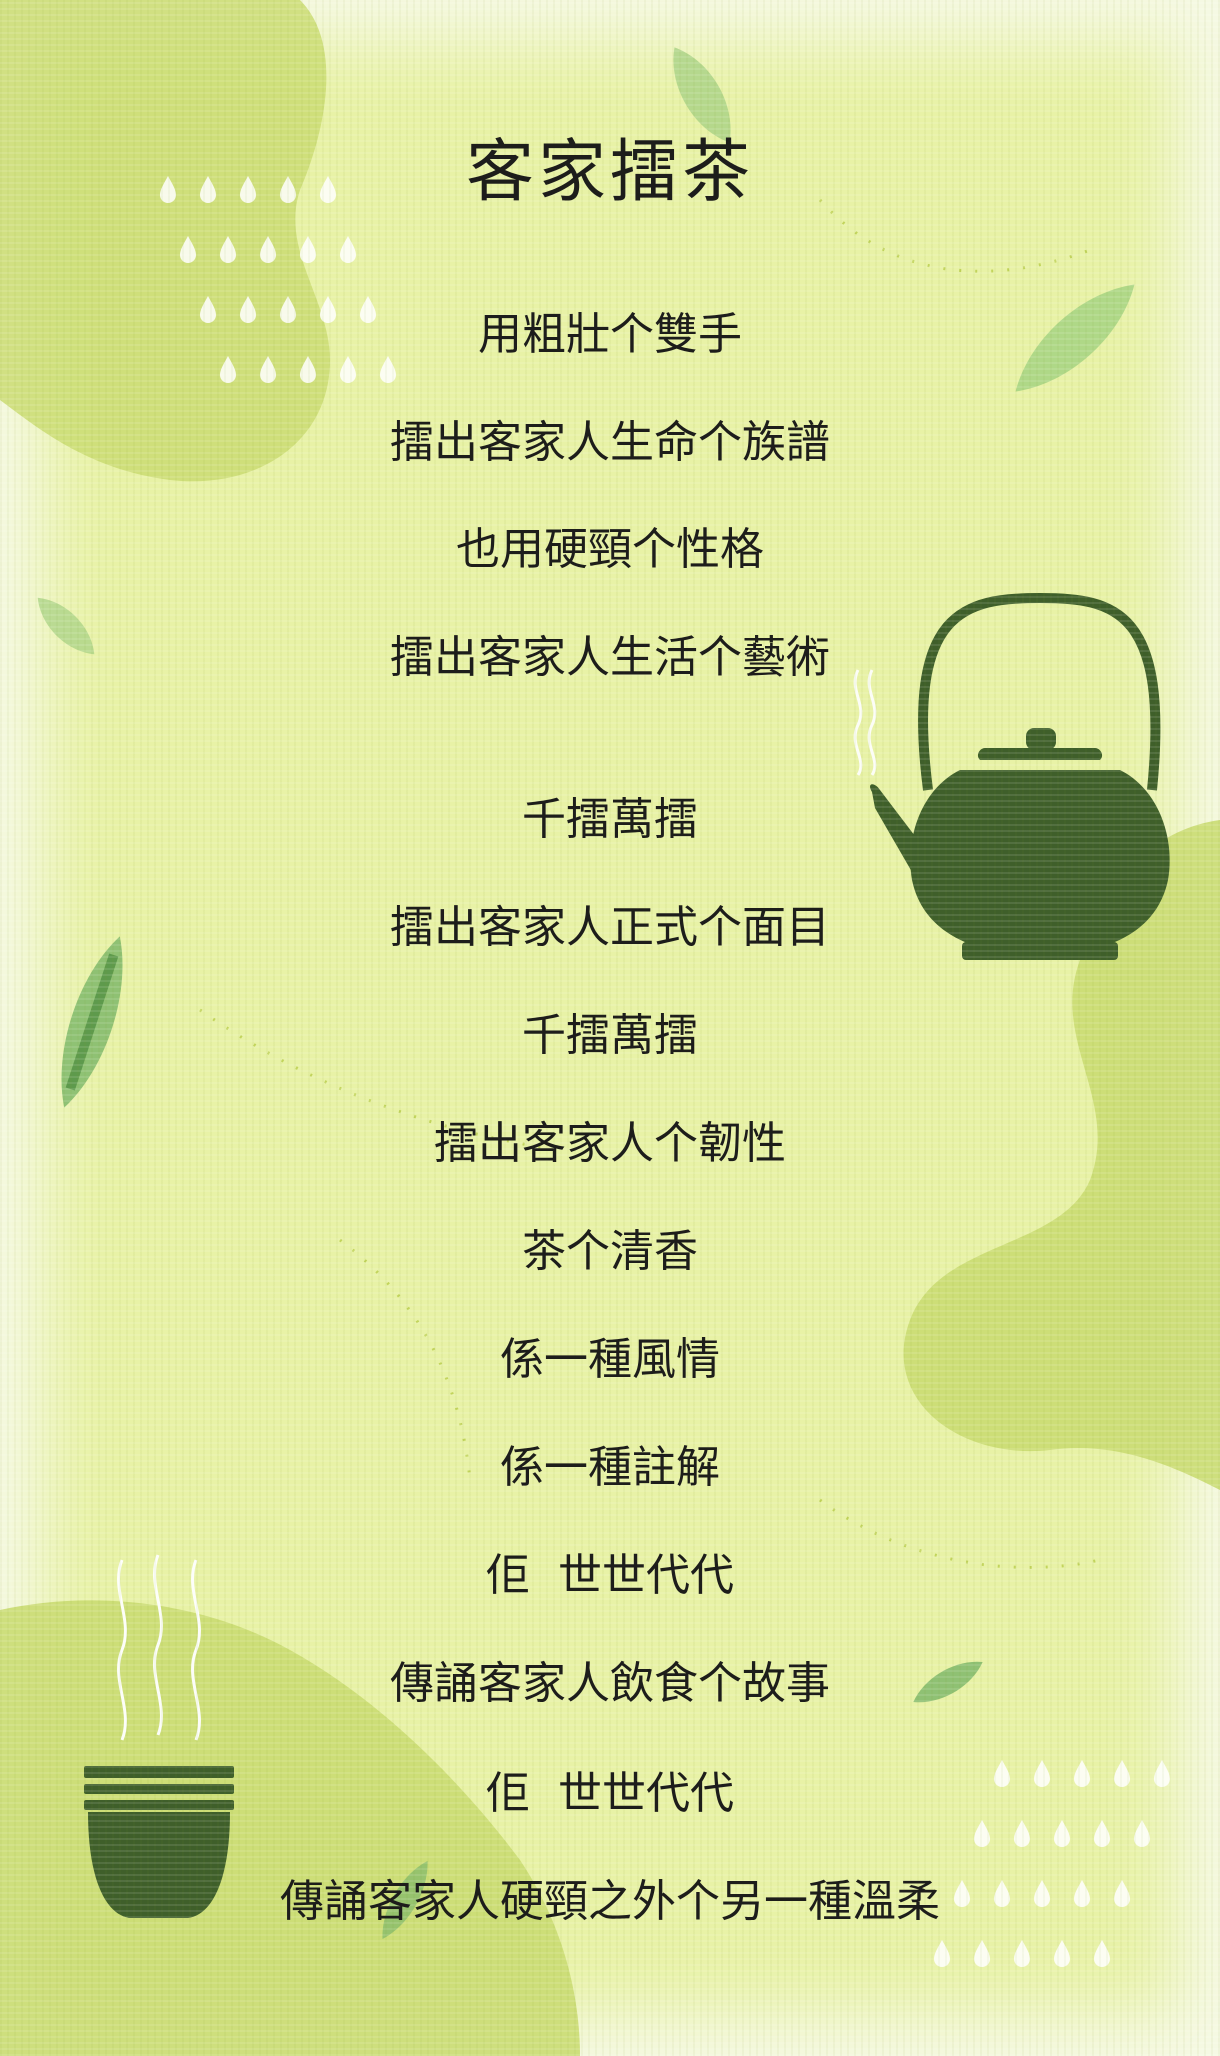 This screenshot has height=2056, width=1220. Describe the element at coordinates (380, 1080) in the screenshot. I see `dotted-curve` at that location.